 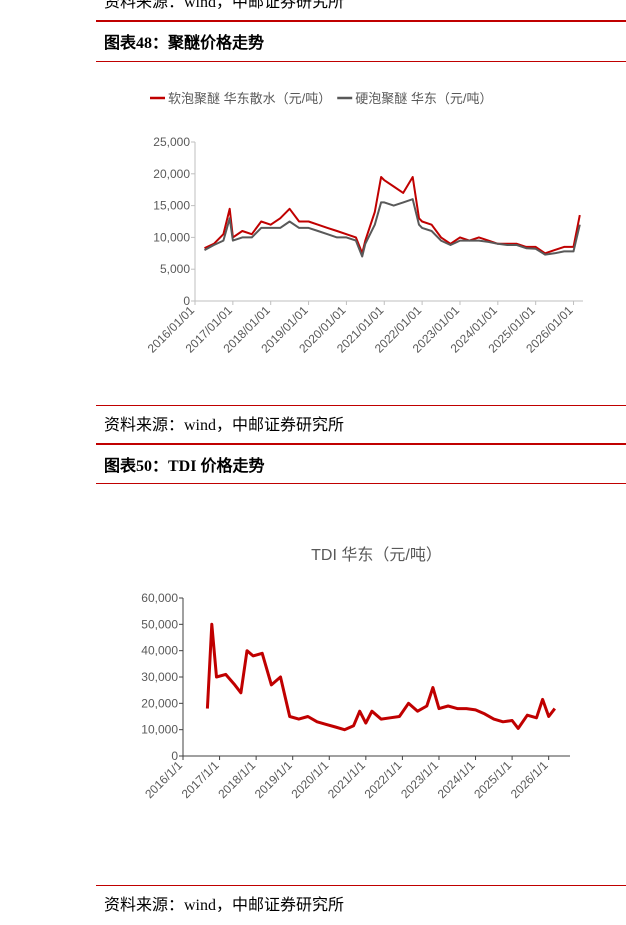 What do you see at coordinates (529, 779) in the screenshot?
I see `x-tick-label: 2026/1/1` at bounding box center [529, 779].